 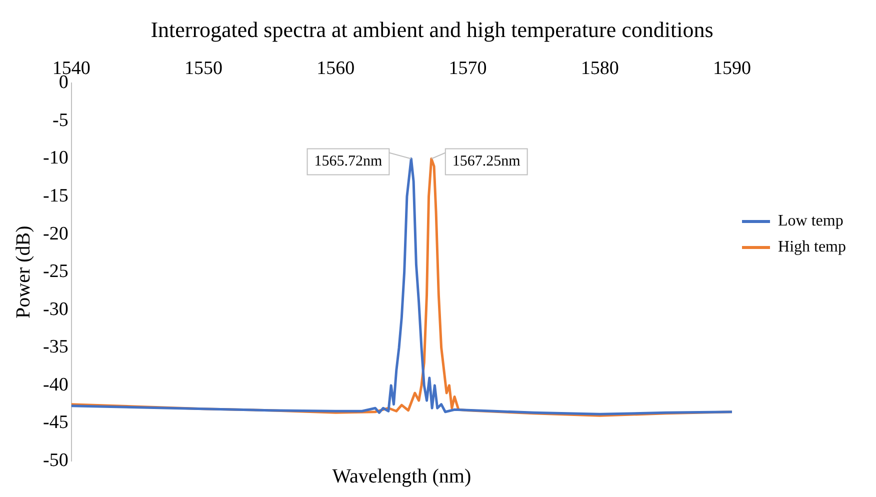 I want to click on y-tick-label: -15, so click(x=55, y=196).